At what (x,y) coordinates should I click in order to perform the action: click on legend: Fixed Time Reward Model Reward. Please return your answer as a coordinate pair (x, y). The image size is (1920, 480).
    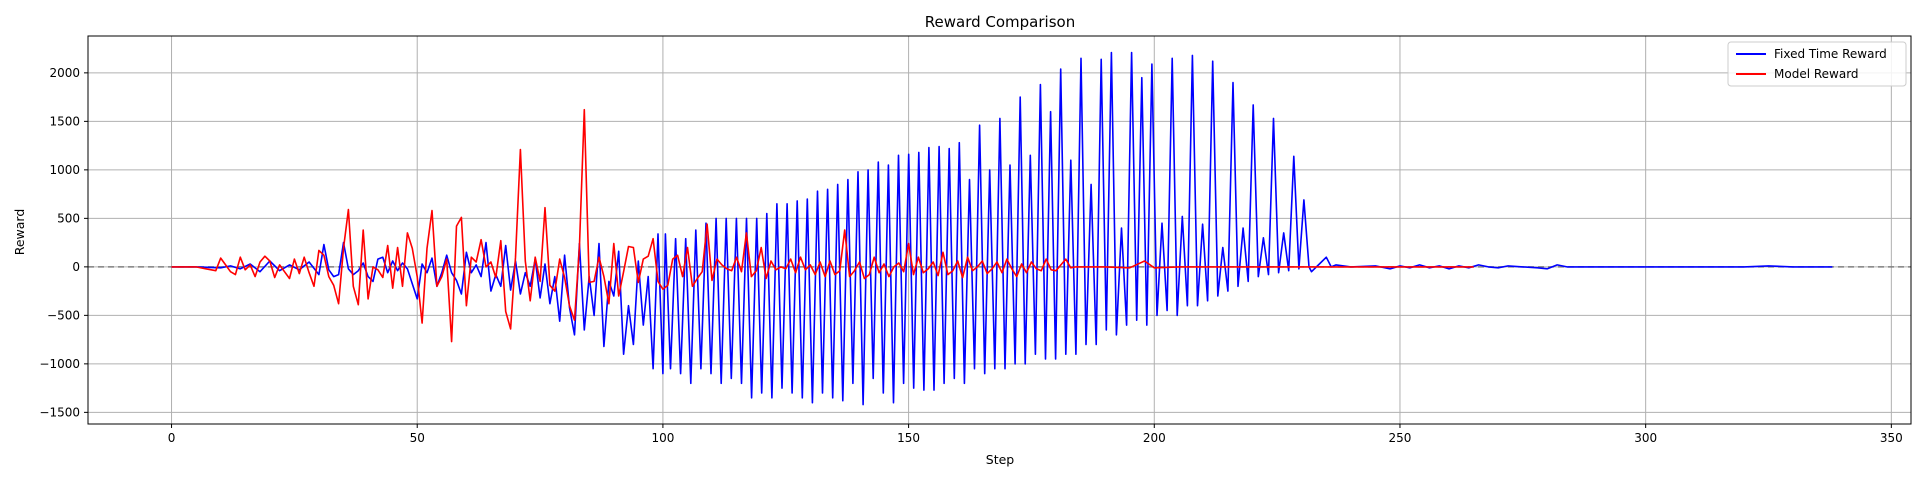
    Looking at the image, I should click on (1817, 64).